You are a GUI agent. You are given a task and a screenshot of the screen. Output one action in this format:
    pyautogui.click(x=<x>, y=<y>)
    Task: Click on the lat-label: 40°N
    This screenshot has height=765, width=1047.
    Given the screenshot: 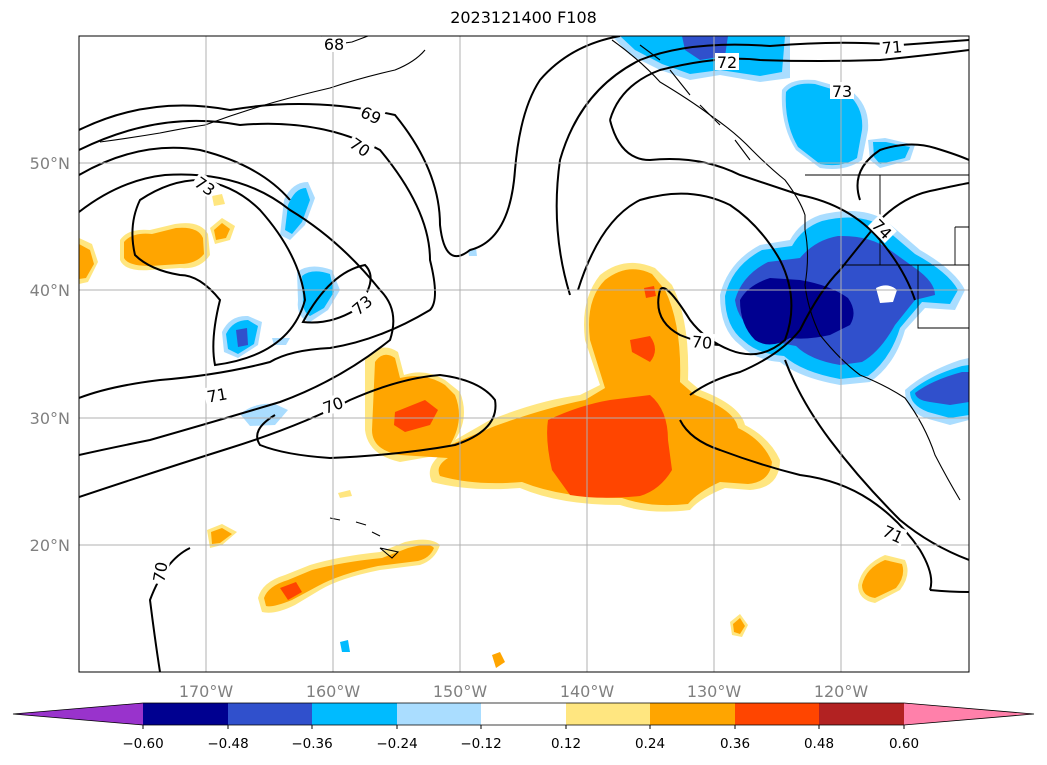 What is the action you would take?
    pyautogui.click(x=50, y=290)
    